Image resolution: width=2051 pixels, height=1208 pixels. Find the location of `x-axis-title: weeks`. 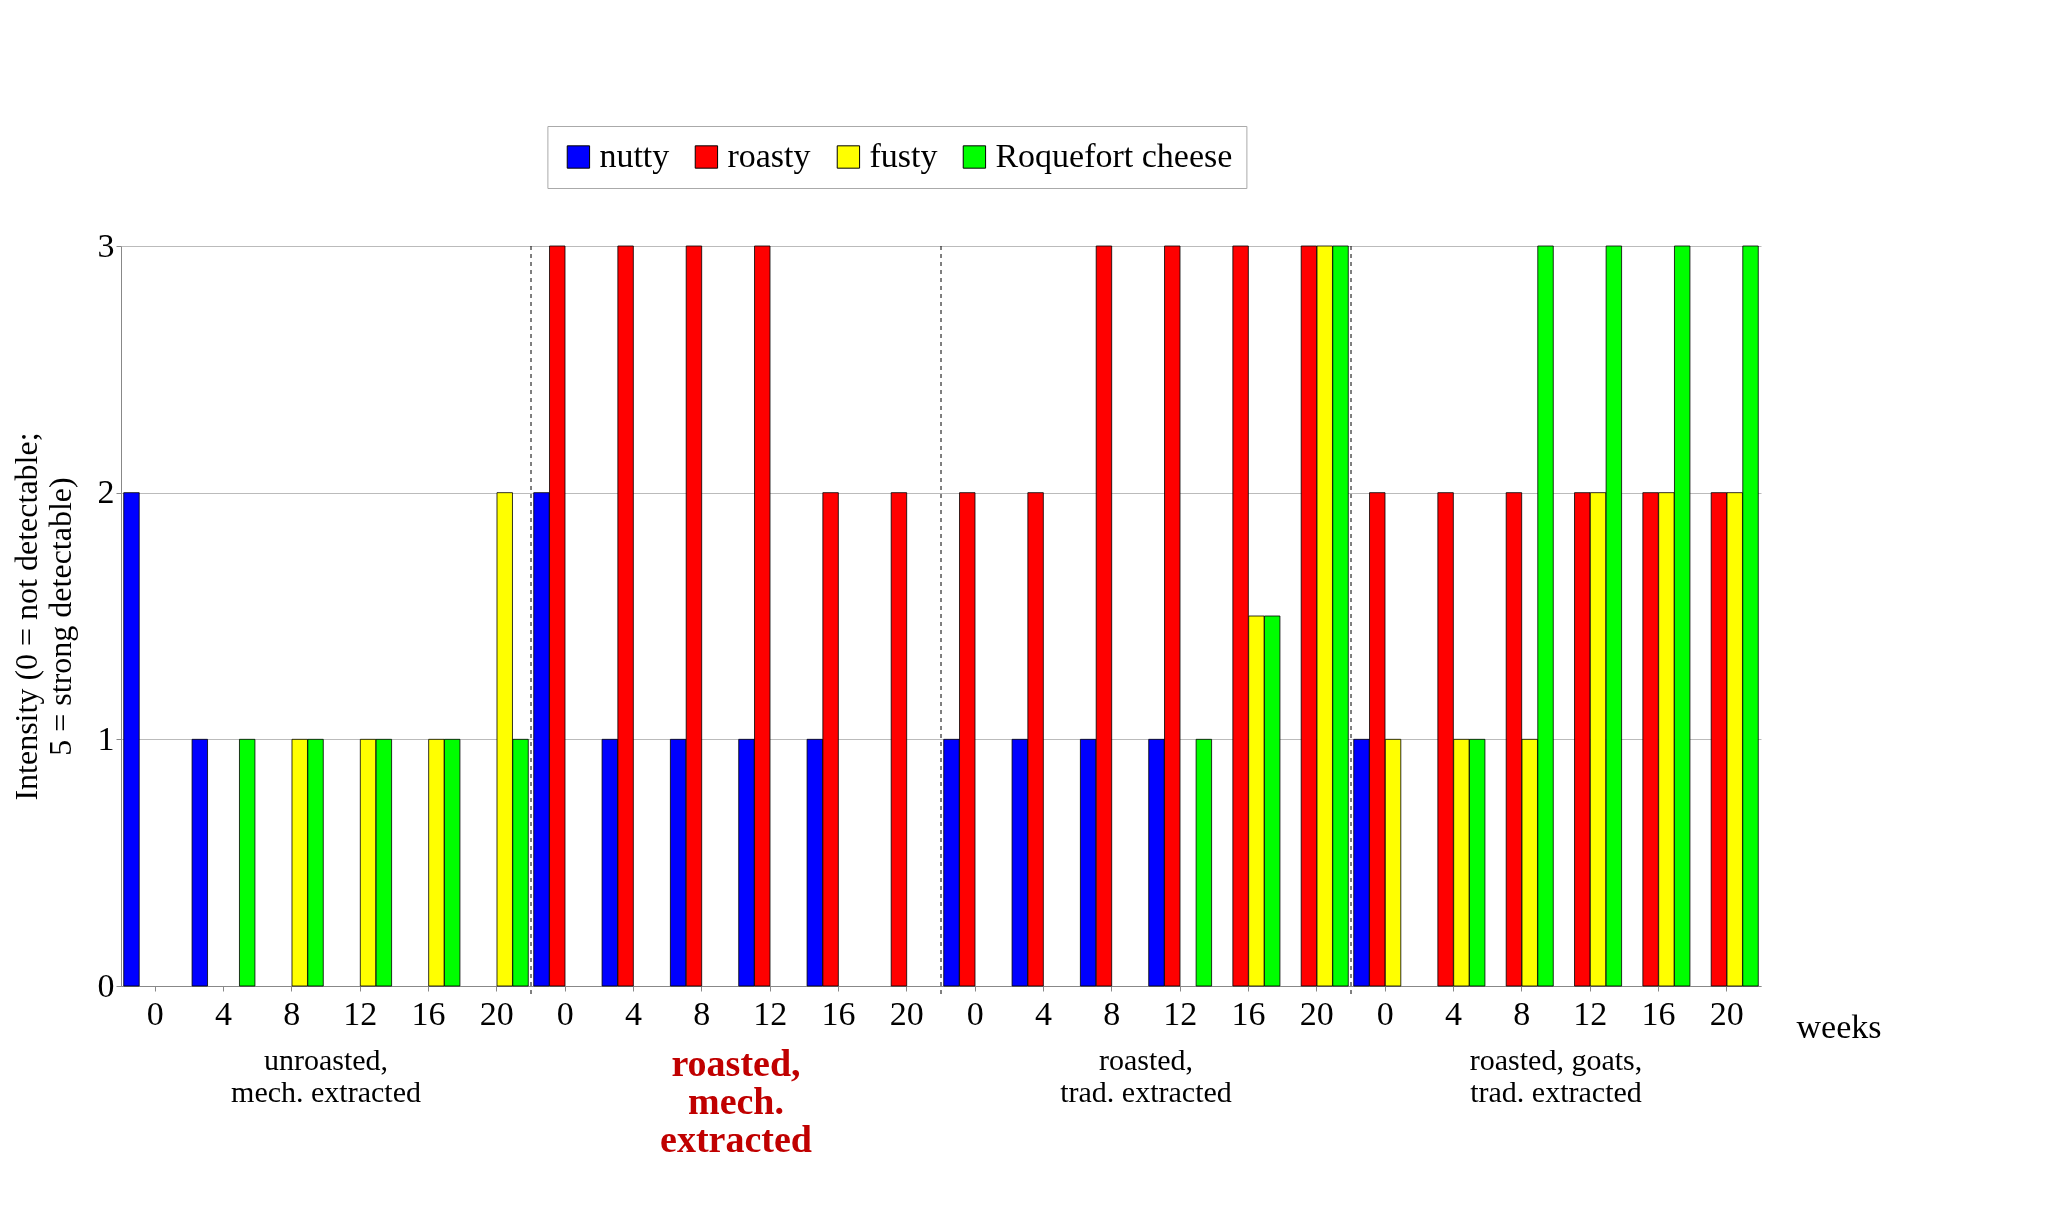

x-axis-title: weeks is located at coordinates (1839, 1026).